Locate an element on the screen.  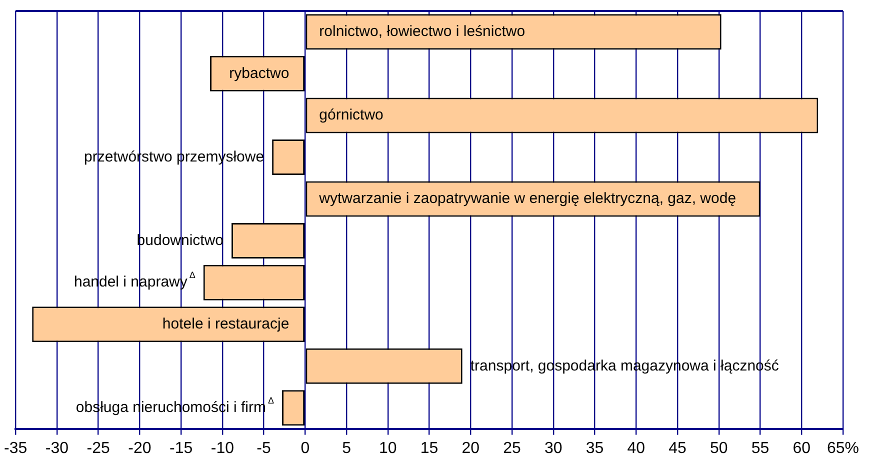
x-tick-label: 10 is located at coordinates (388, 448).